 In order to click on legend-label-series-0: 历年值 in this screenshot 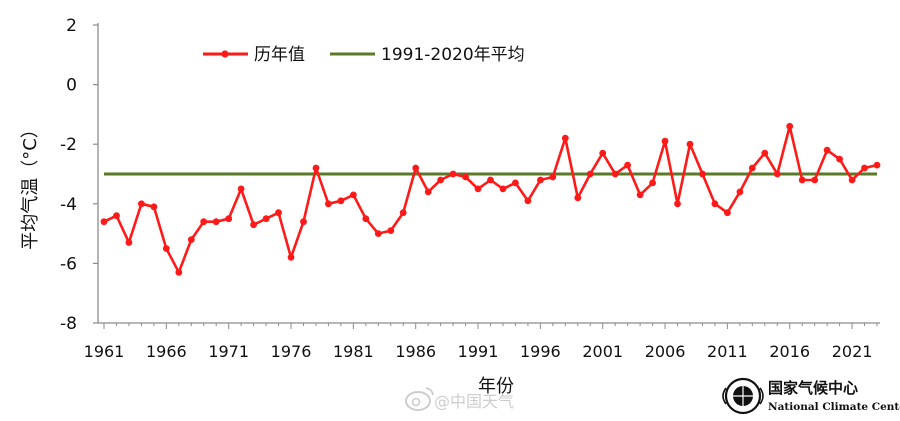, I will do `click(279, 55)`.